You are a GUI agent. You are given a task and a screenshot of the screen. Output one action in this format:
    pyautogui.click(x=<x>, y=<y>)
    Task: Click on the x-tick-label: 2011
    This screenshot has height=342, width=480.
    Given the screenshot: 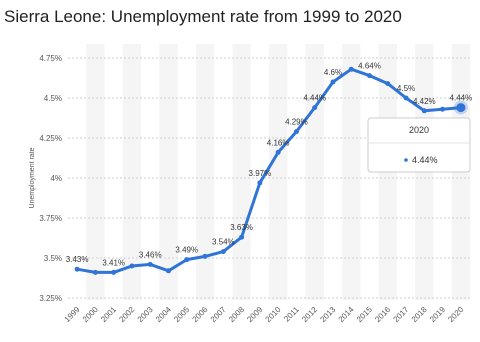 What is the action you would take?
    pyautogui.click(x=291, y=314)
    